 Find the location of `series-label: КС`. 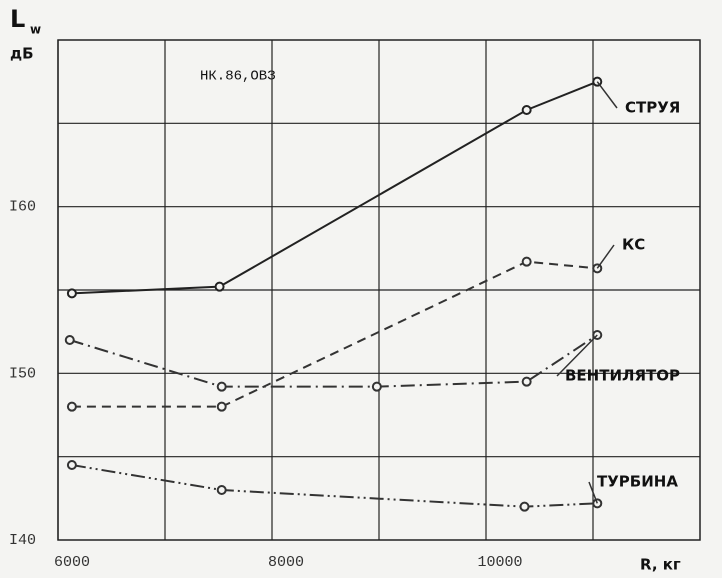

series-label: КС is located at coordinates (633, 245).